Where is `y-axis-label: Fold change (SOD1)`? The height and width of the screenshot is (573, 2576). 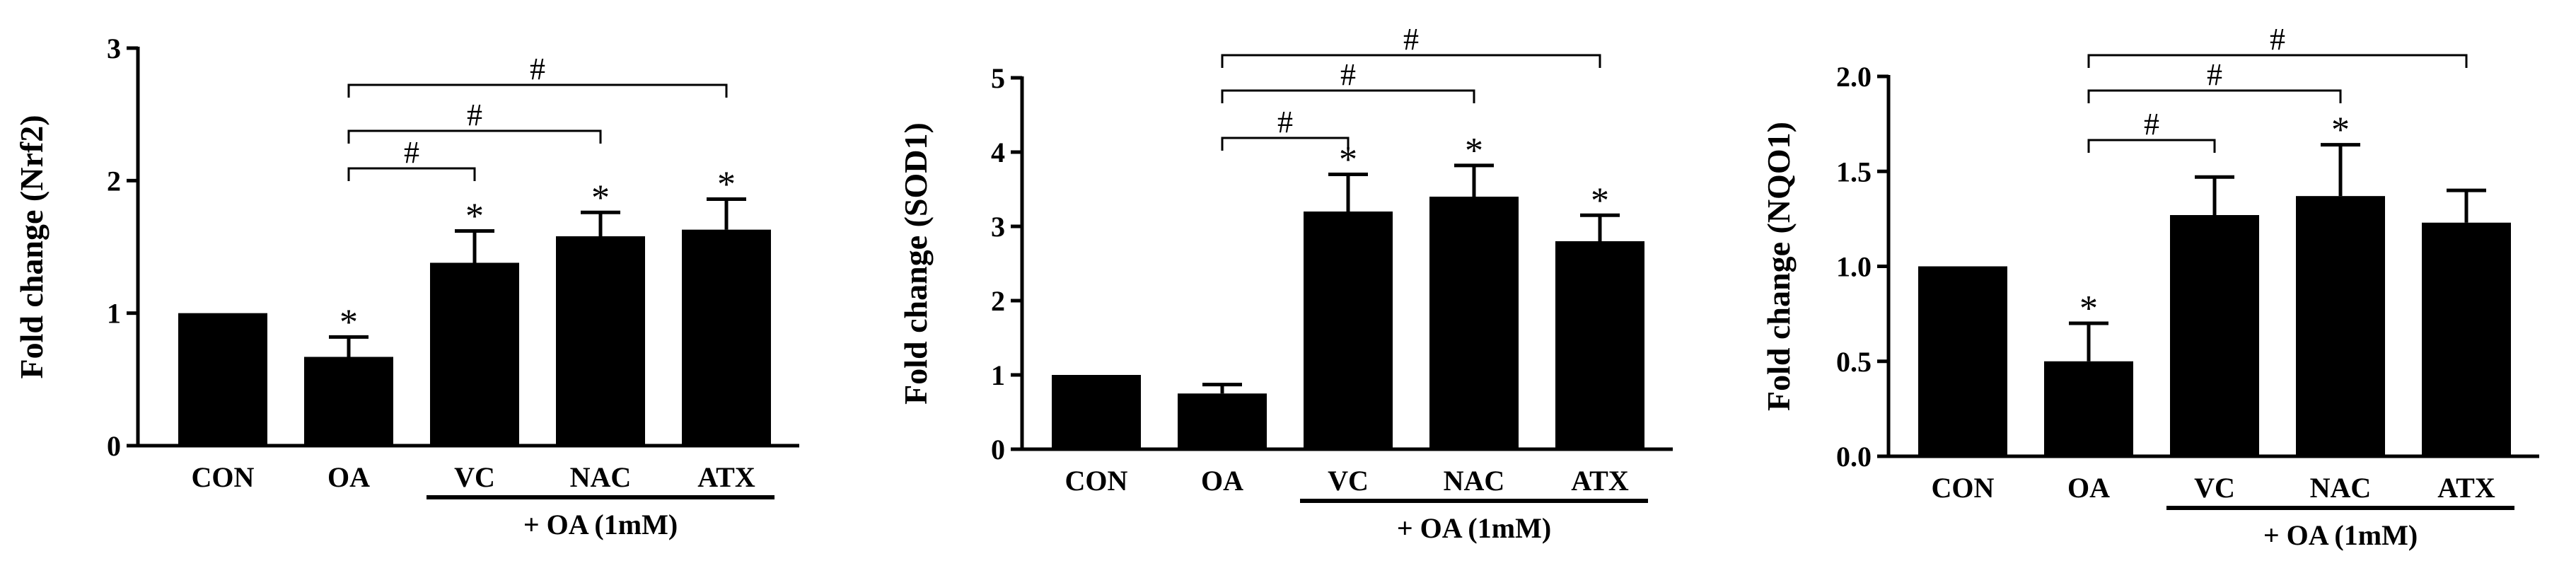
y-axis-label: Fold change (SOD1) is located at coordinates (916, 263).